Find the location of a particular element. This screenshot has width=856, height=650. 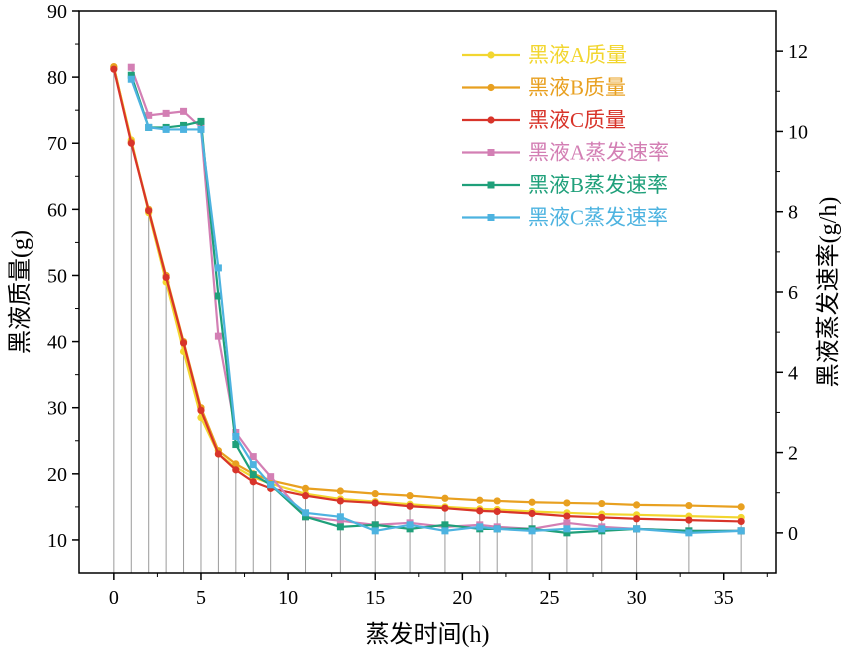

y2-tick-label: 2 is located at coordinates (793, 454).